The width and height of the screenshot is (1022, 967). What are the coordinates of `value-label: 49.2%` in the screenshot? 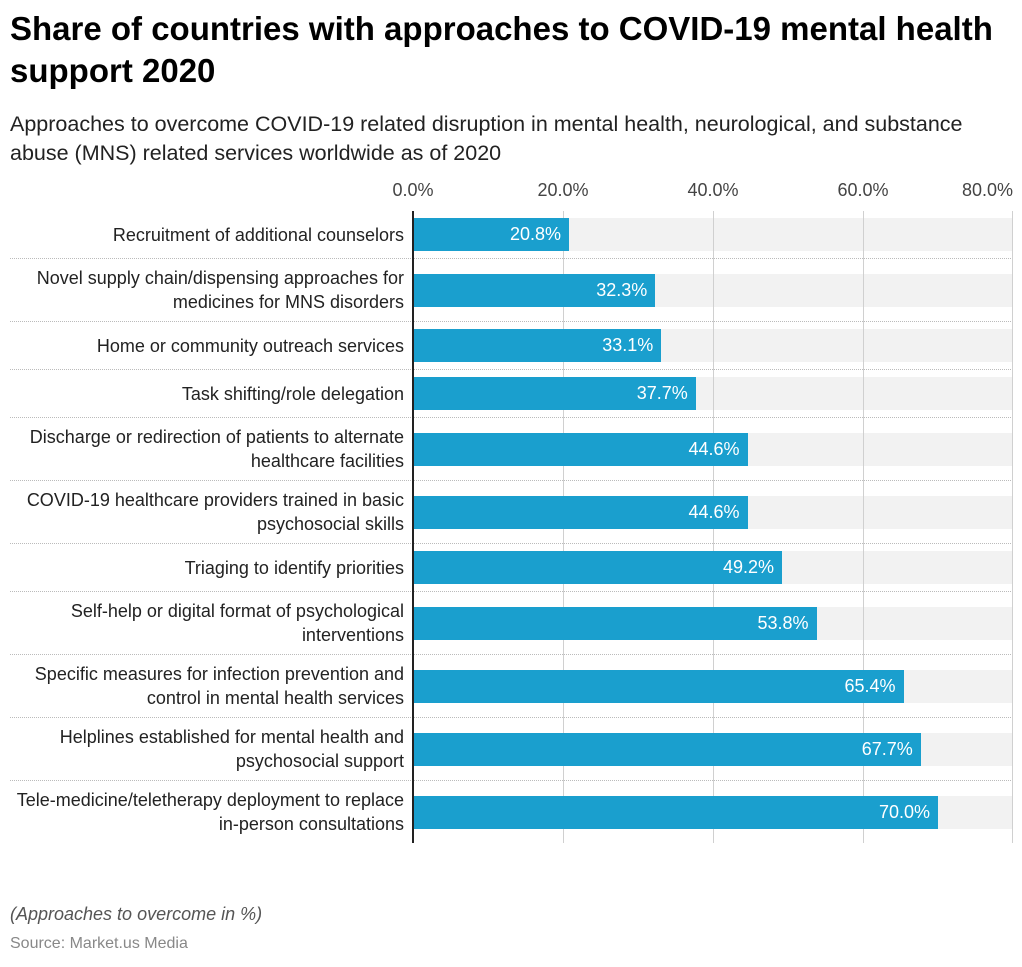 It's located at (748, 567).